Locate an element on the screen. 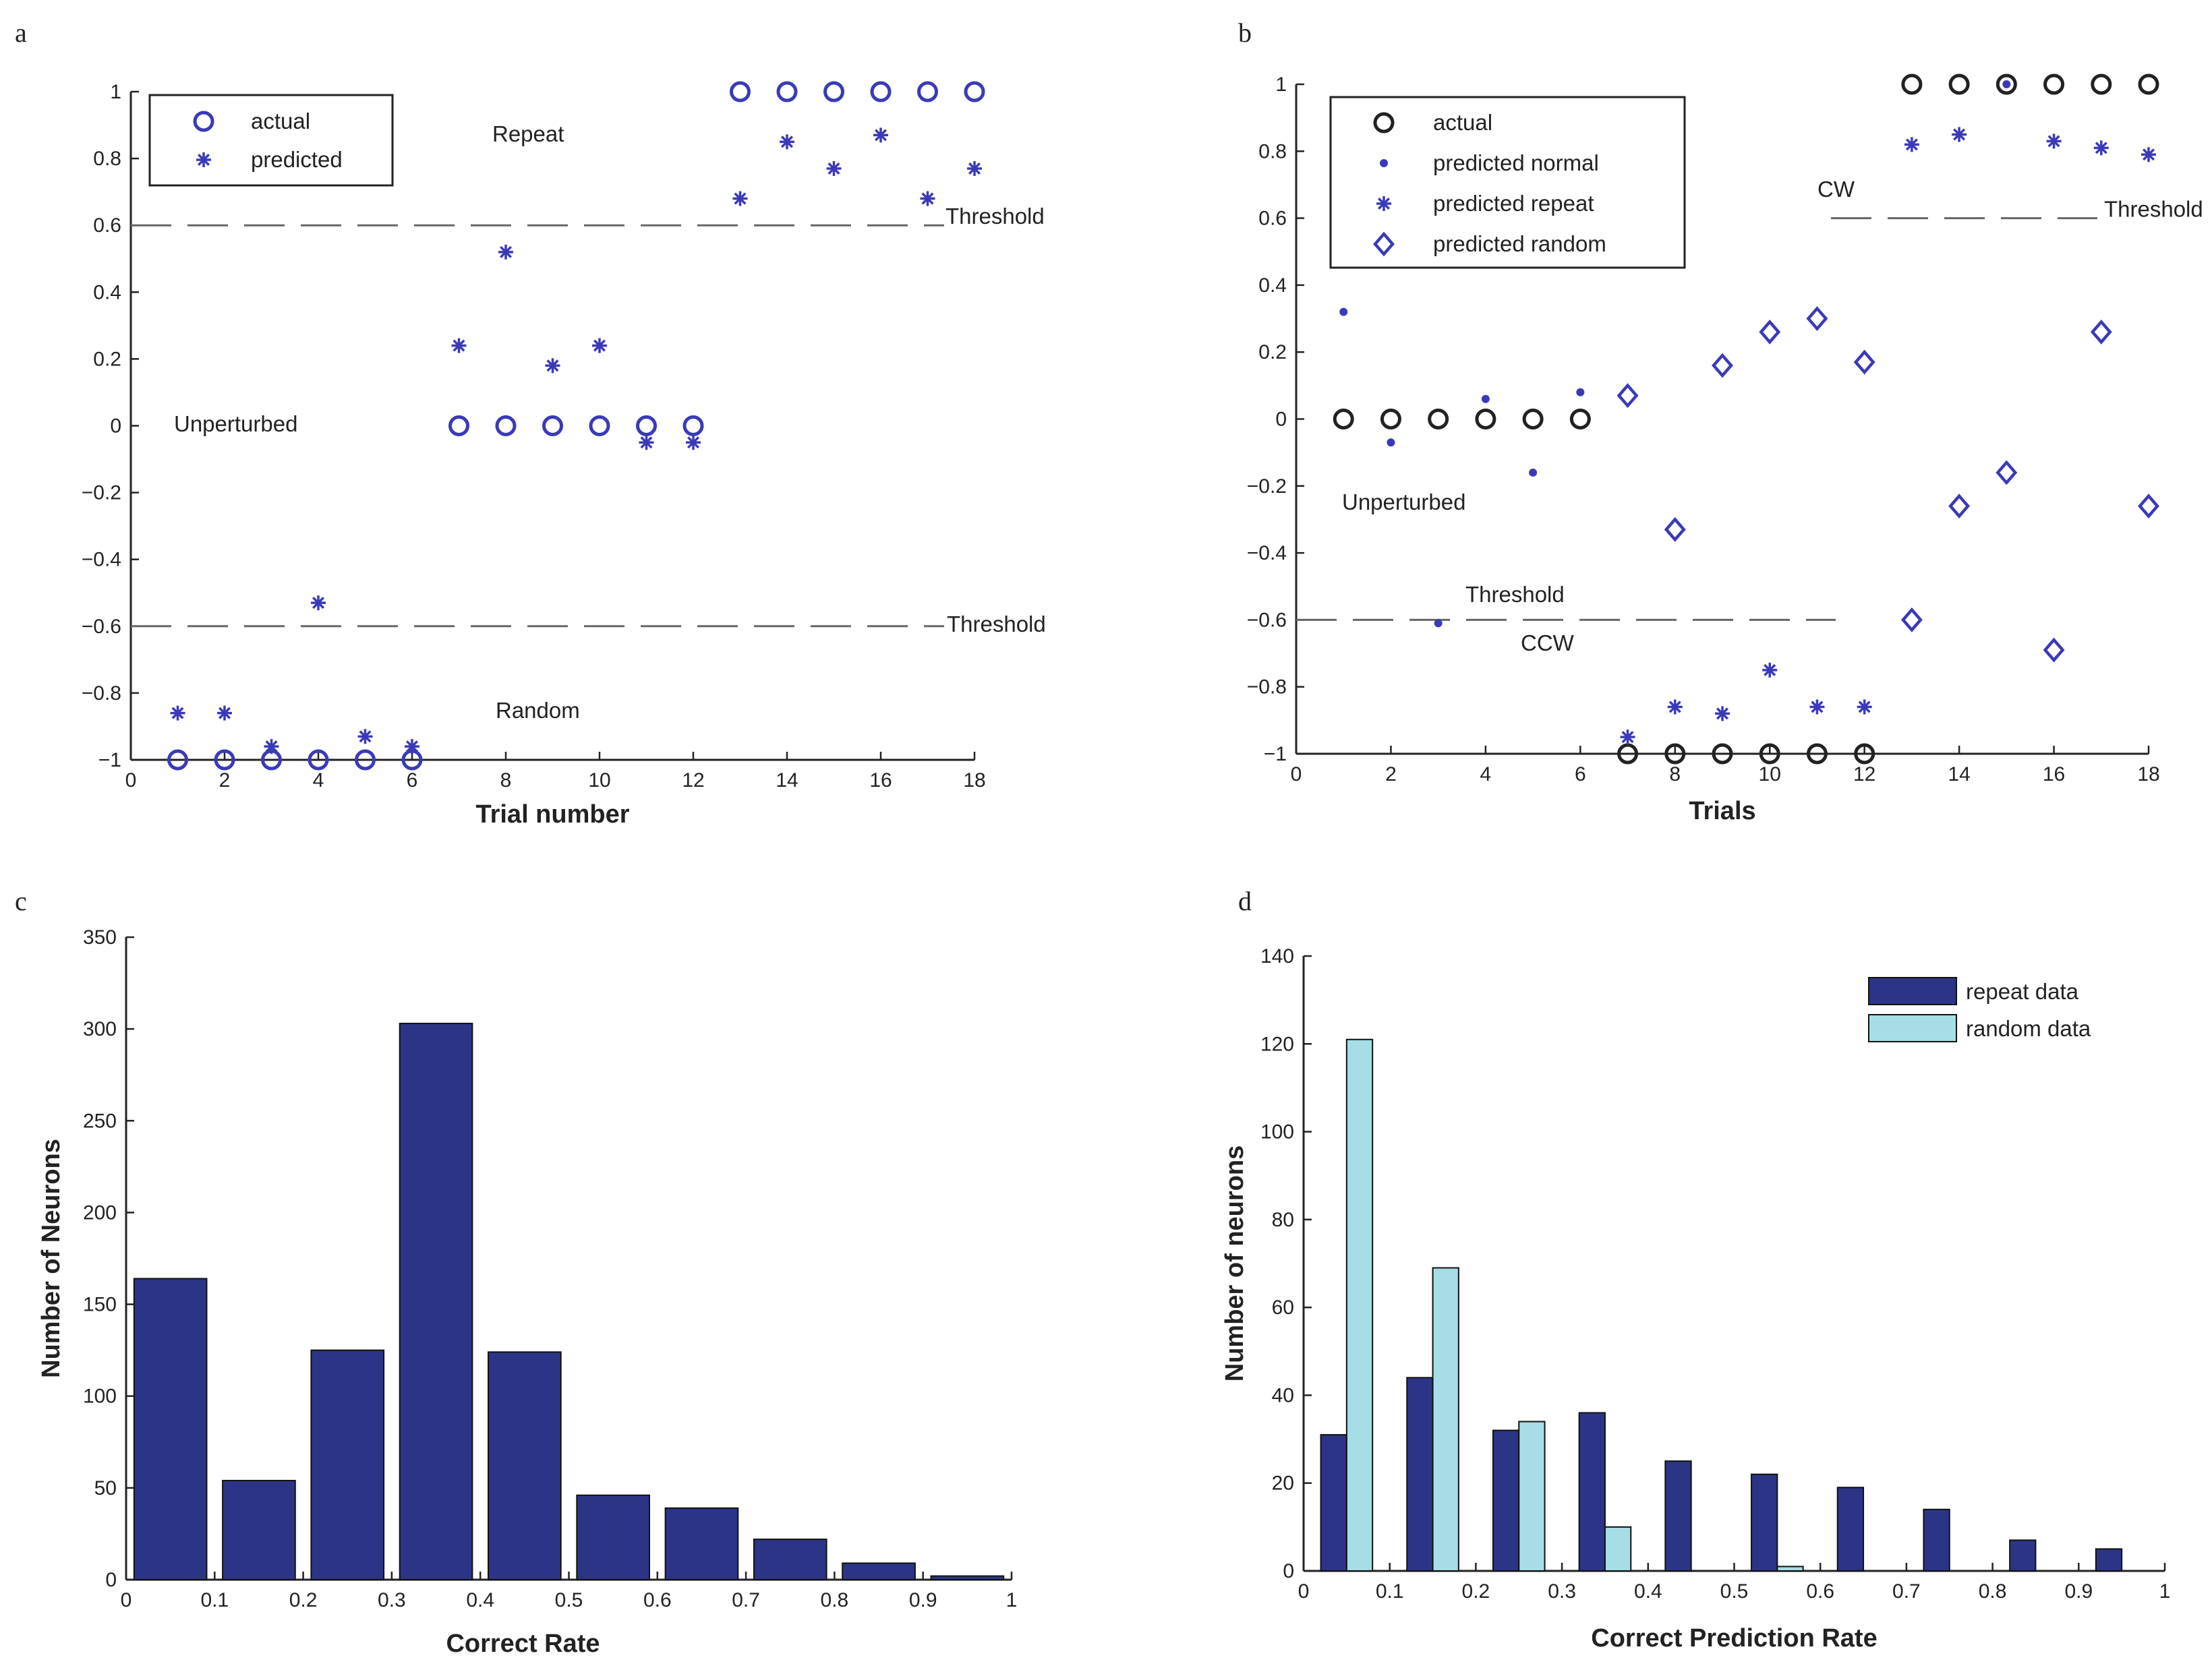 Image resolution: width=2212 pixels, height=1668 pixels. y-tick-label: 1 is located at coordinates (116, 92).